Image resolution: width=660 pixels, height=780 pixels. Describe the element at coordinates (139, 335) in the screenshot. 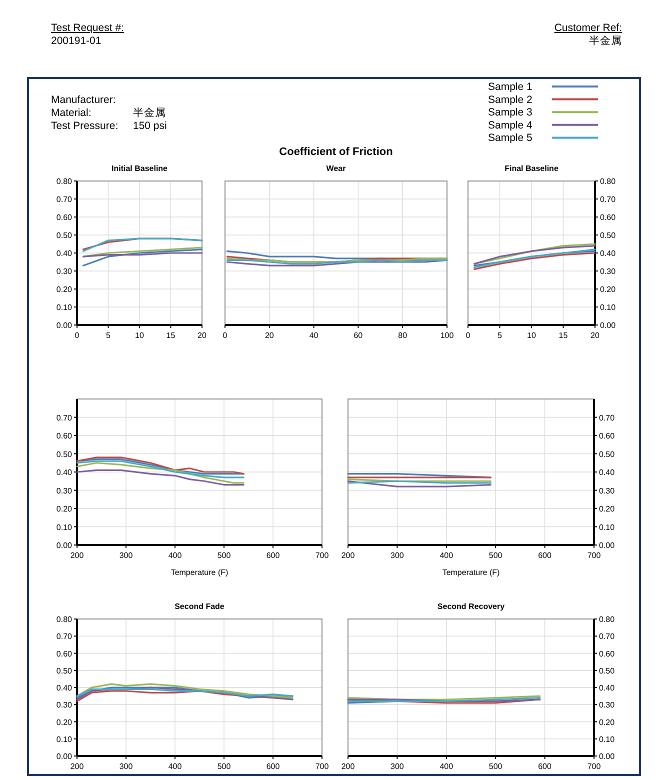

I see `x-tick-label: 10` at that location.